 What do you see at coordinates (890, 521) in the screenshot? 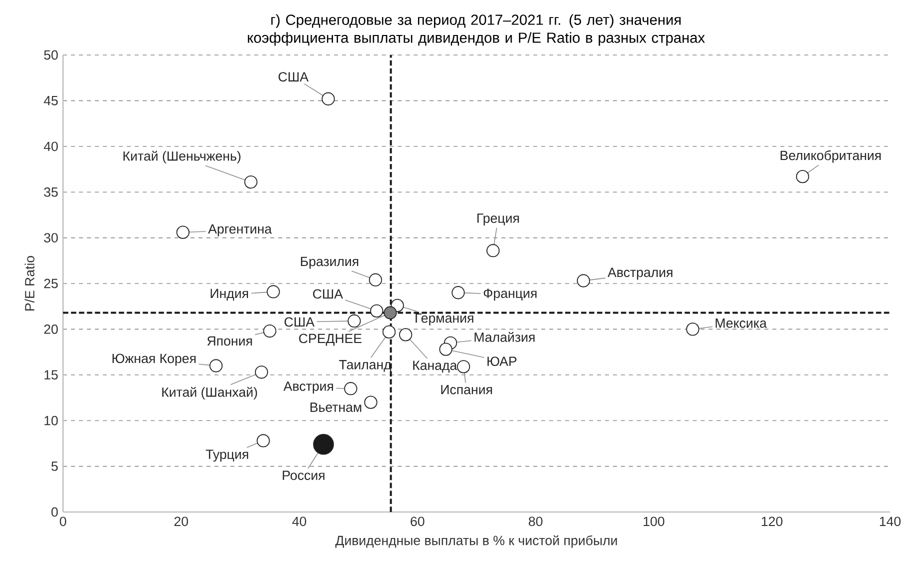
I see `x-tick-label: 140` at bounding box center [890, 521].